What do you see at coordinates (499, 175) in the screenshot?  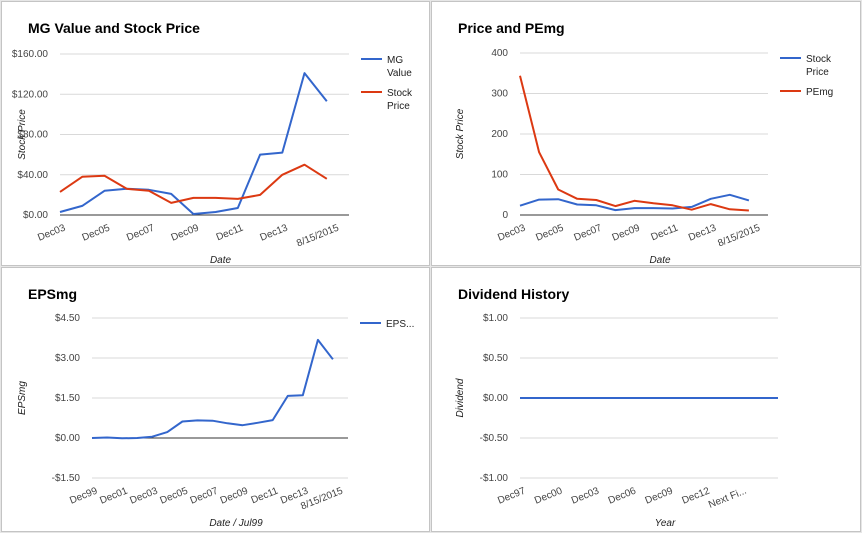 I see `y-tick-label: 100` at bounding box center [499, 175].